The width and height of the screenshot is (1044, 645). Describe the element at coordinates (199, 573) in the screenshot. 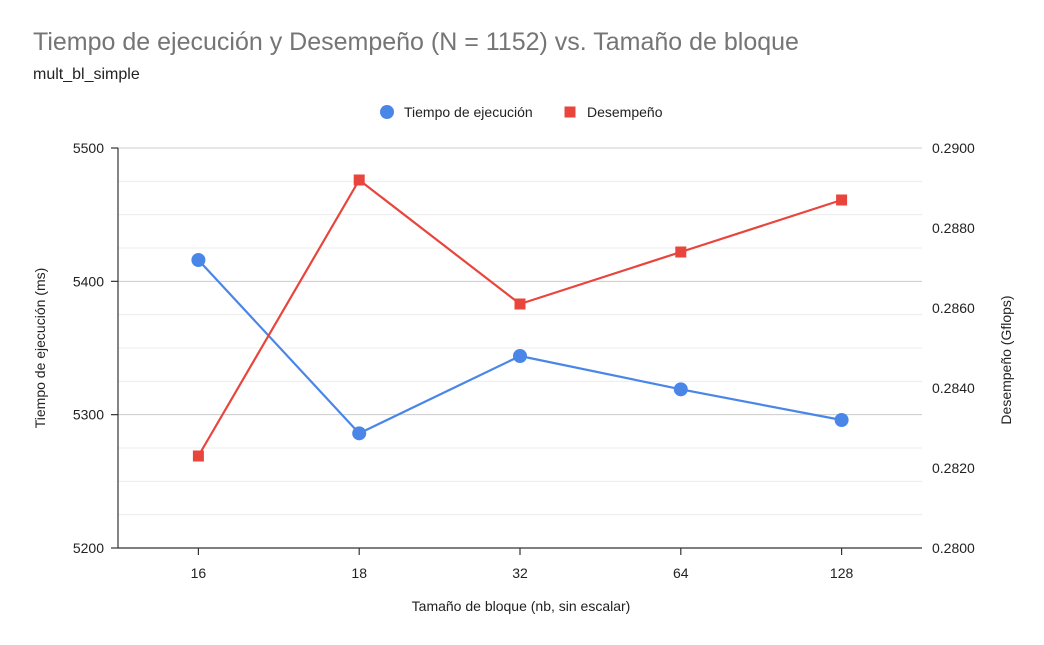

I see `x-tick-label: 16` at that location.